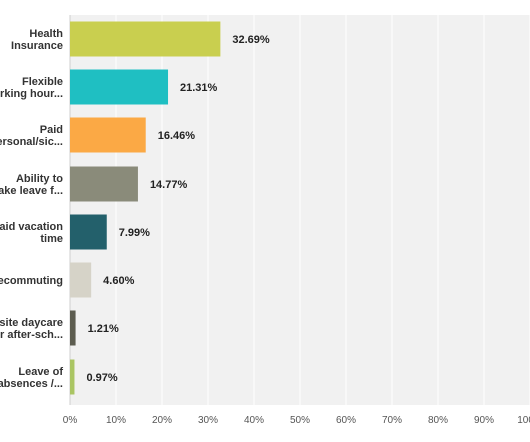 This screenshot has width=530, height=442. I want to click on value-label: 0.97%, so click(101, 378).